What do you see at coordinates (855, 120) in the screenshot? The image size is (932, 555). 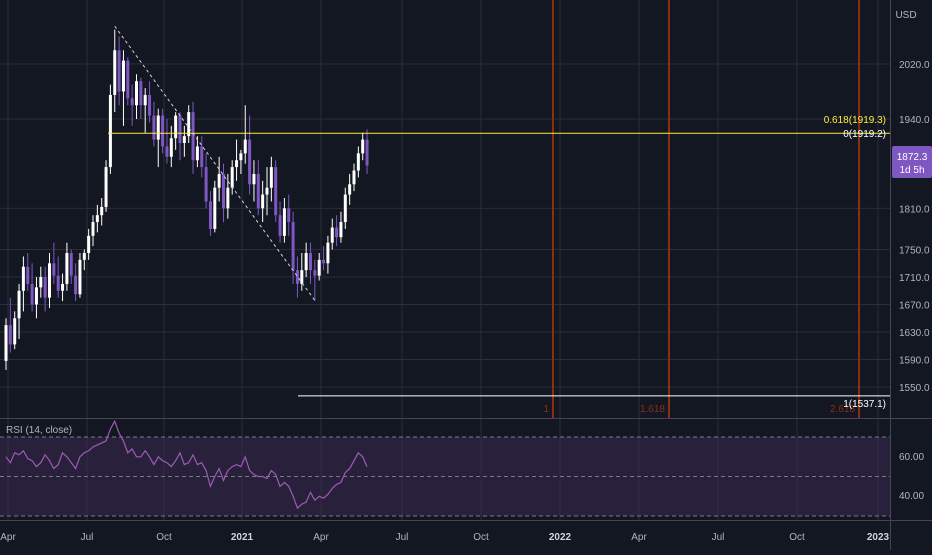 I see `fib-618-label: 0.618(1919.3)` at bounding box center [855, 120].